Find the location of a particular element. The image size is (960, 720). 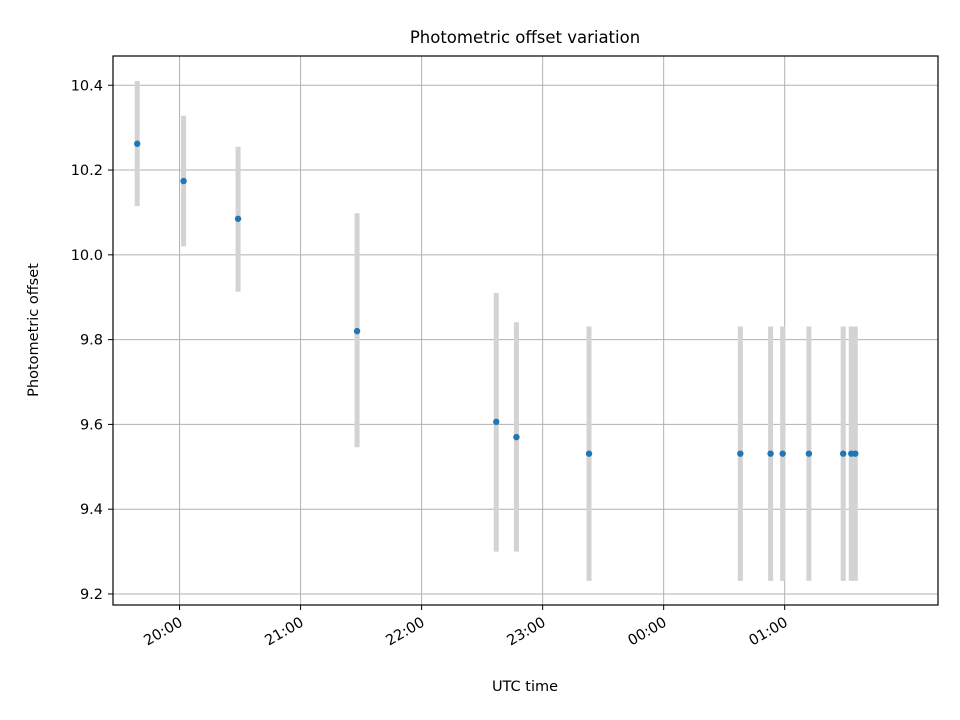

y-tick-label: 9.6 is located at coordinates (91, 425).